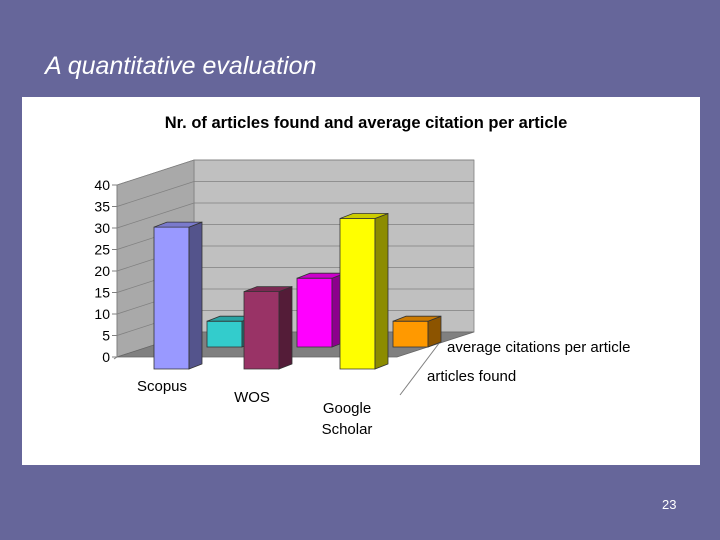 The image size is (720, 540). Describe the element at coordinates (314, 312) in the screenshot. I see `bar-avg-citations-1-front` at that location.